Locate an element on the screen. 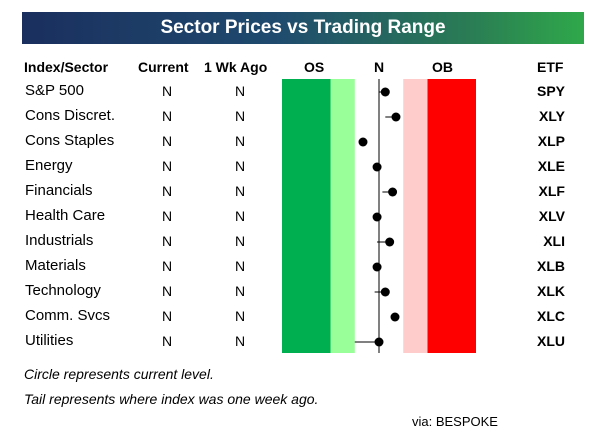 This screenshot has width=592, height=444. sector-label: Materials is located at coordinates (55, 265).